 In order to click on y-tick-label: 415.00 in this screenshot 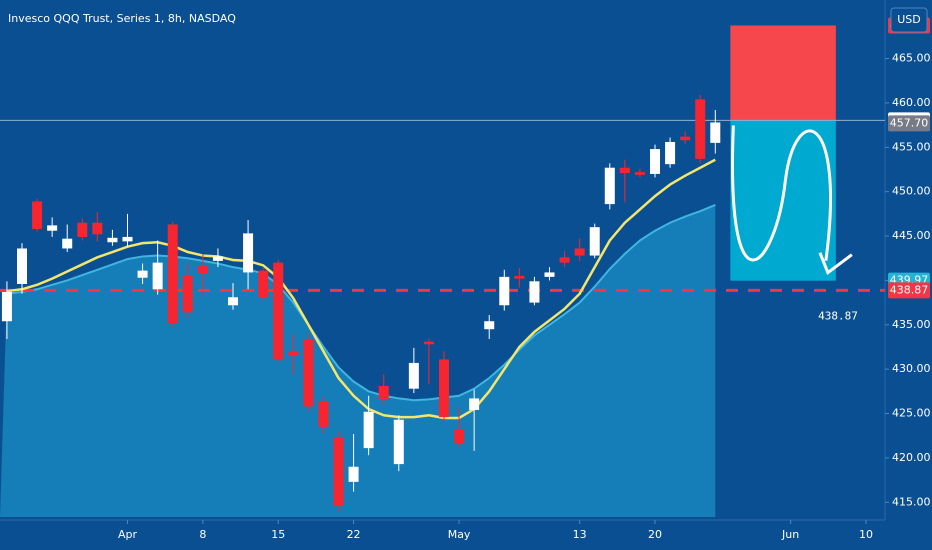, I will do `click(911, 501)`.